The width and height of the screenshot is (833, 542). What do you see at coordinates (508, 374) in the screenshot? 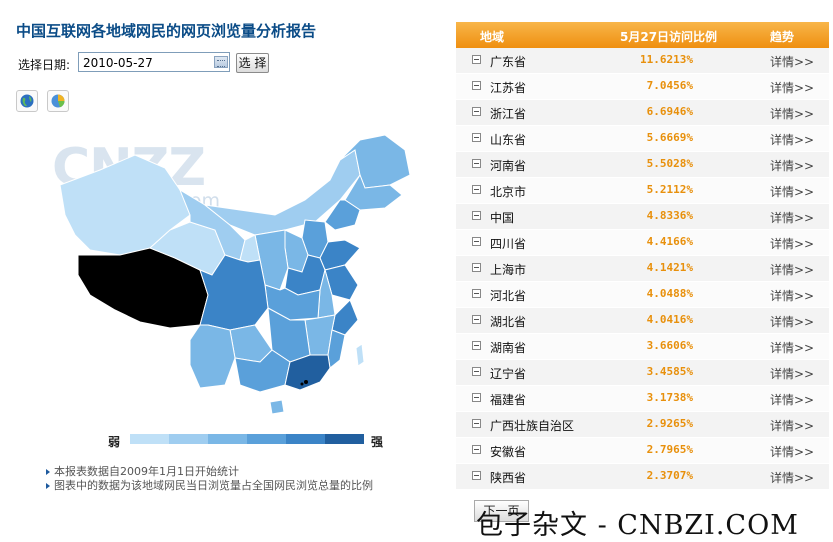
I see `region-name: 辽宁省` at bounding box center [508, 374].